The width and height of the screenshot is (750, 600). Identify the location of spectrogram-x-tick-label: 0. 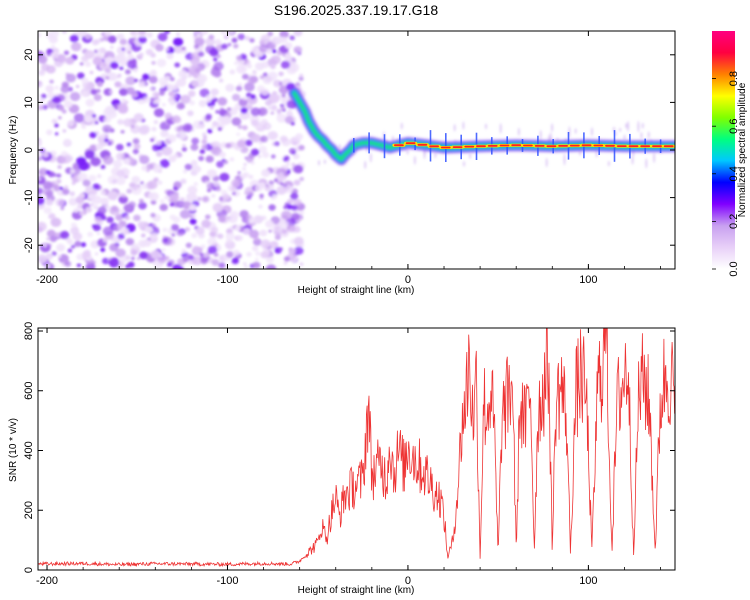
(408, 280).